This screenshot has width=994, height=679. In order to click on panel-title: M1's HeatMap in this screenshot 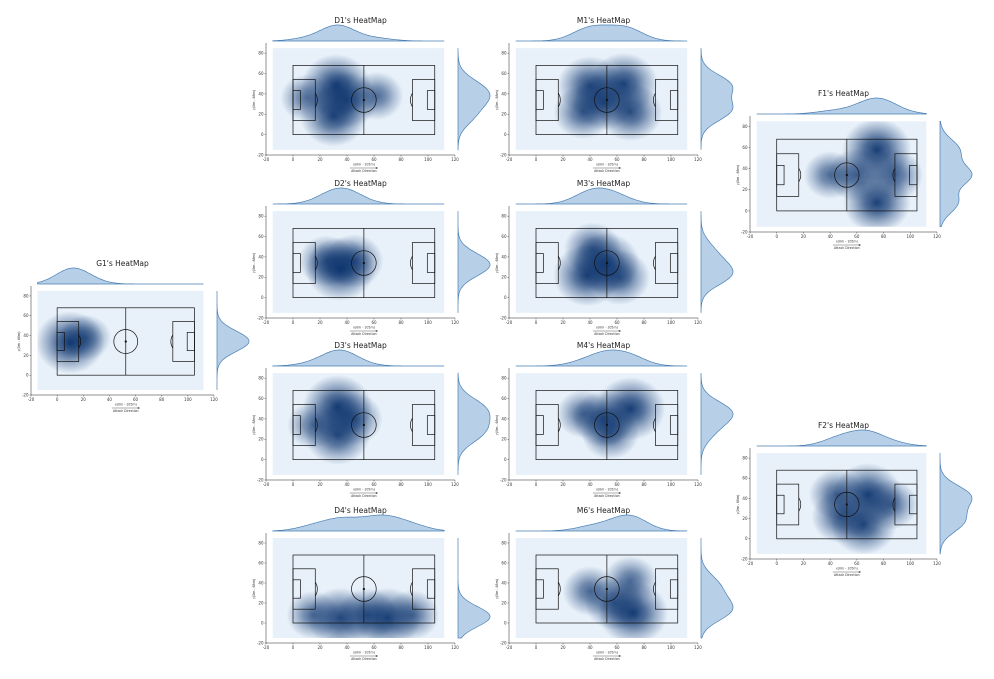, I will do `click(603, 20)`.